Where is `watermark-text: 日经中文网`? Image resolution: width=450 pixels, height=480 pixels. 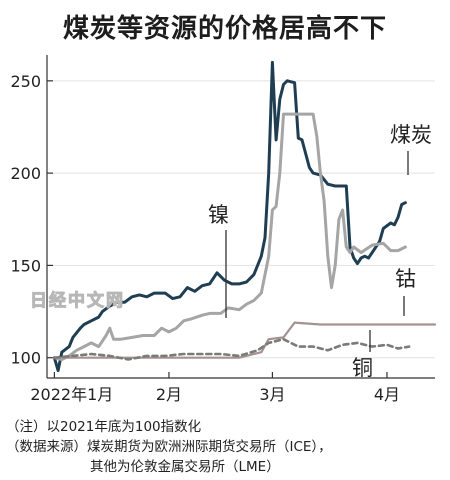
watermark-text: 日经中文网 is located at coordinates (77, 300).